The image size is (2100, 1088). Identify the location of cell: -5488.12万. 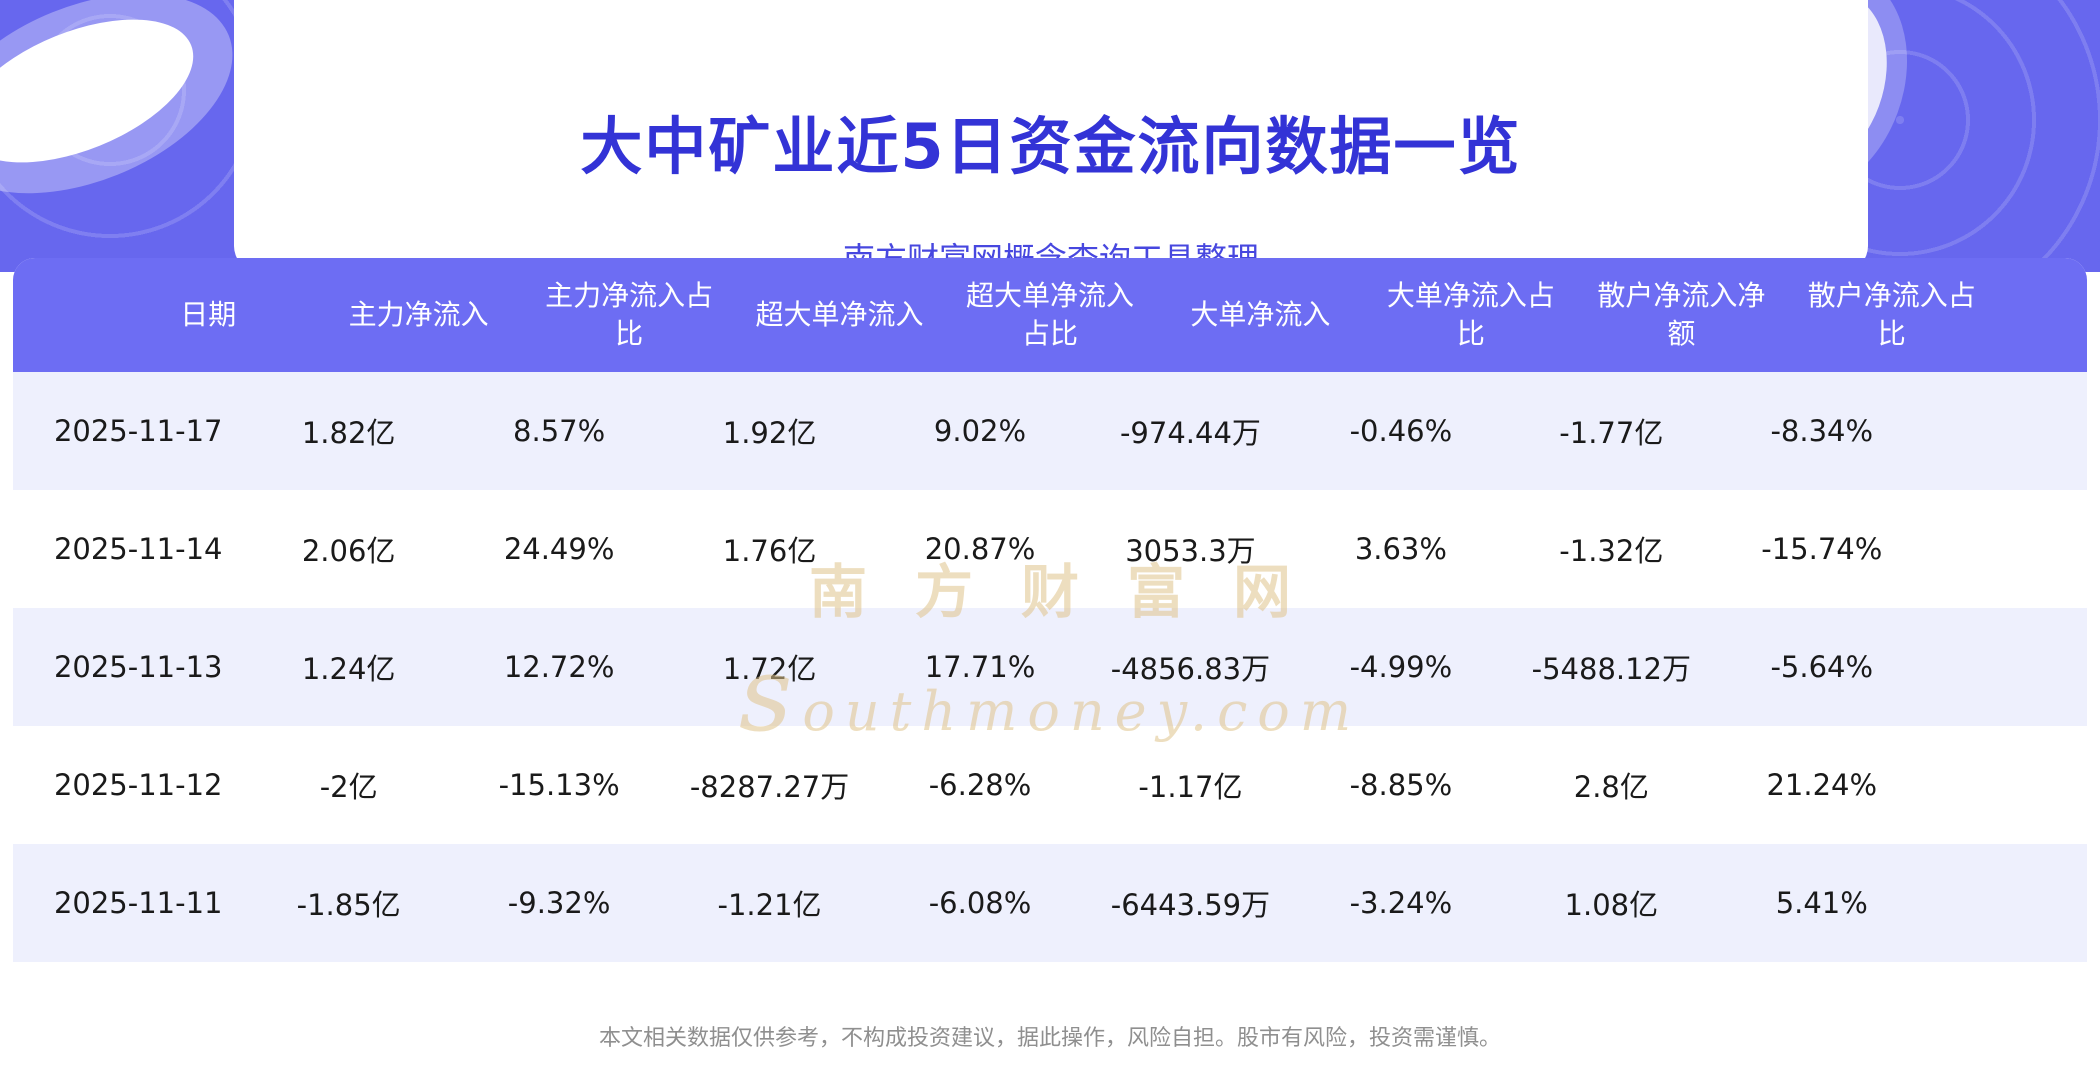
(1611, 669).